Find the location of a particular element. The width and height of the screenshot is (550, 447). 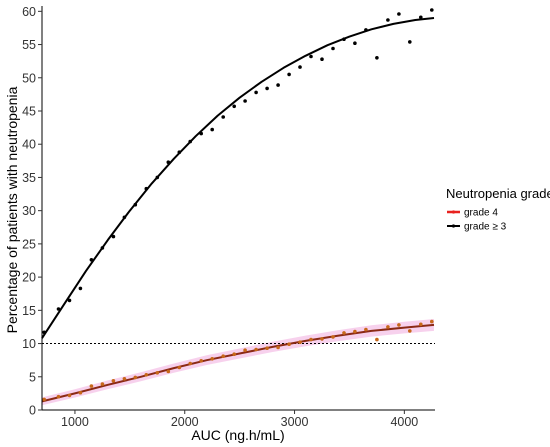

y-tick-label: 35 is located at coordinates (29, 178).